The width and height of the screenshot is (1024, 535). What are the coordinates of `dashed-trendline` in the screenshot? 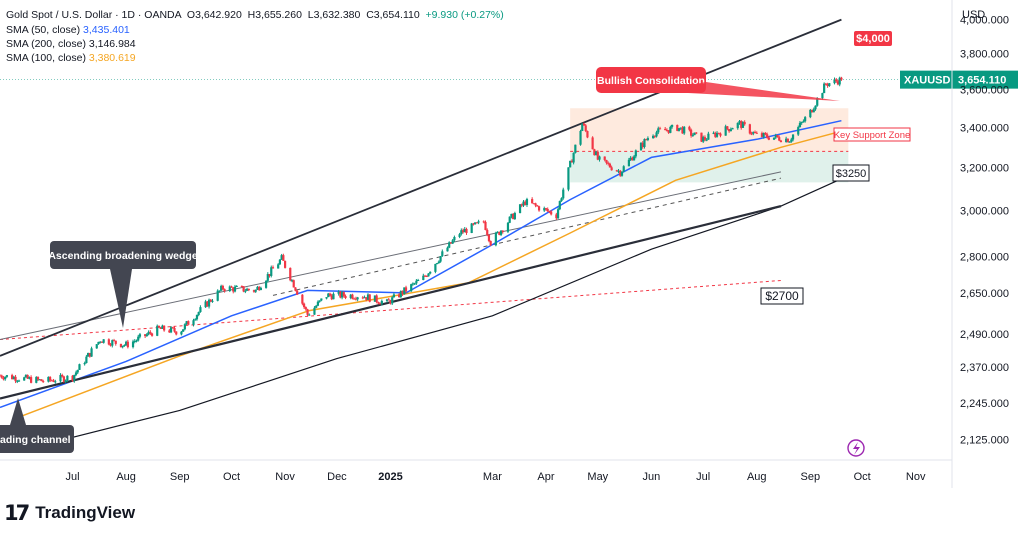 It's located at (527, 236).